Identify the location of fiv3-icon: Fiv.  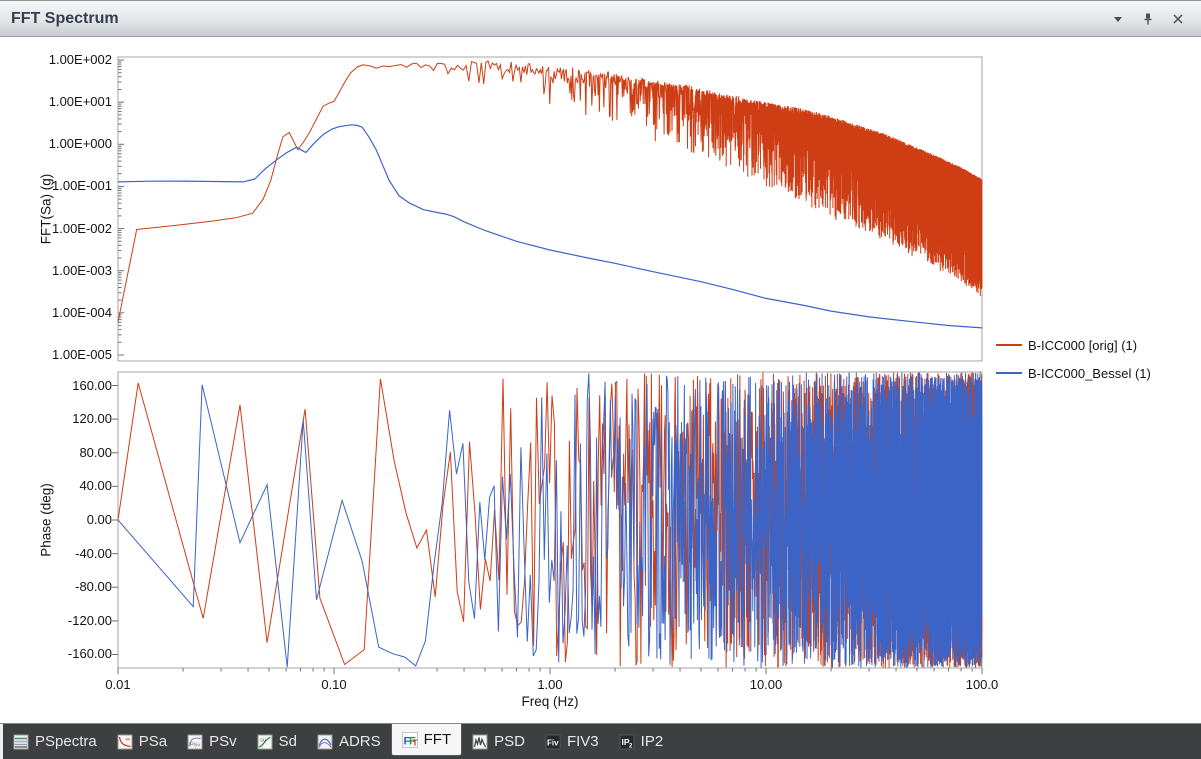
(553, 742).